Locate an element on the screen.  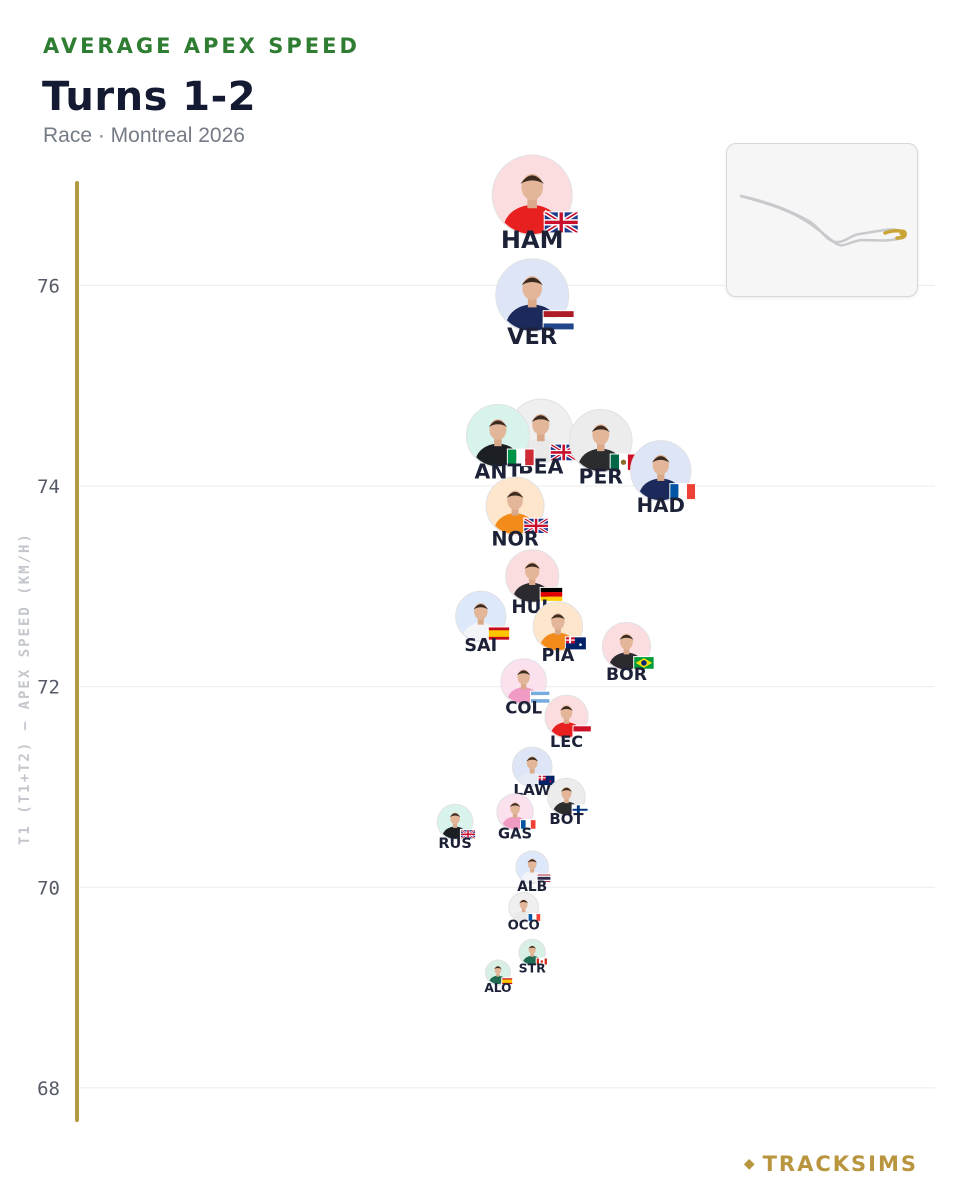
track-minimap is located at coordinates (822, 220).